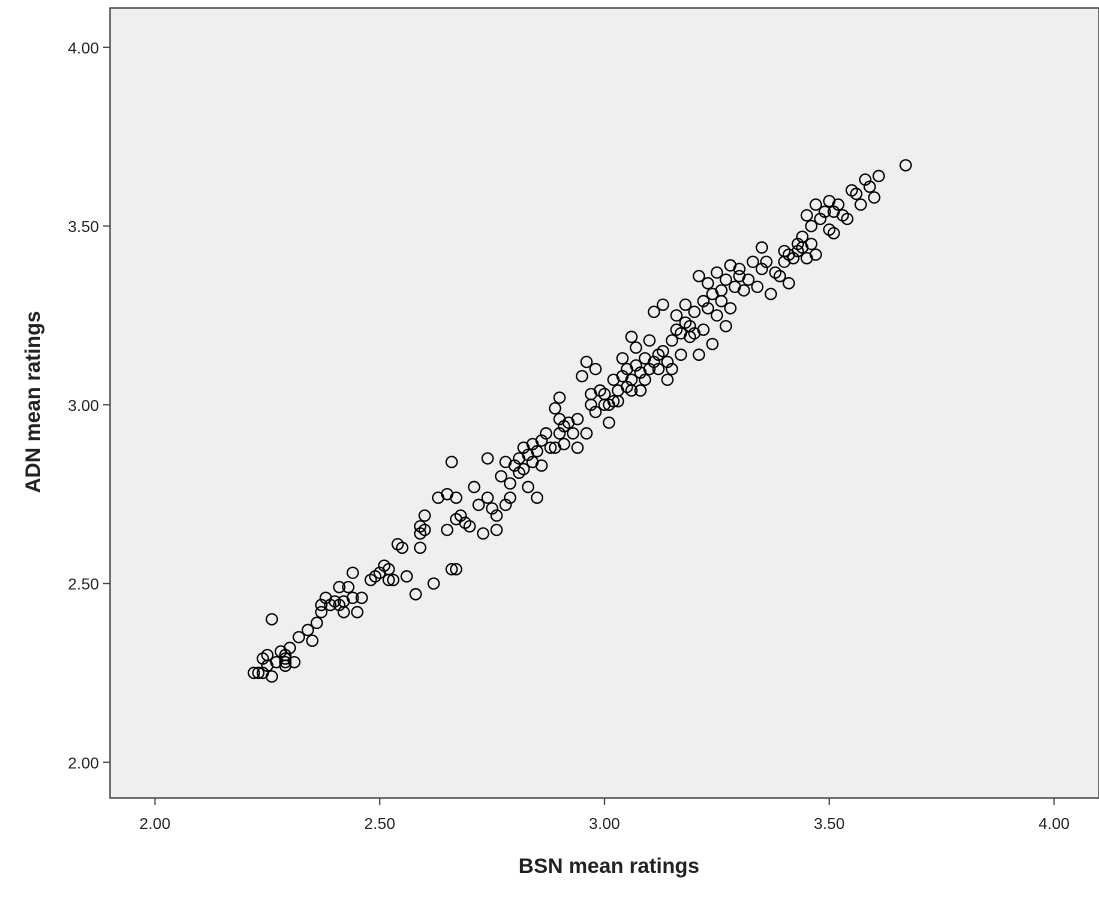  I want to click on x-tick-label: 3.50, so click(829, 824).